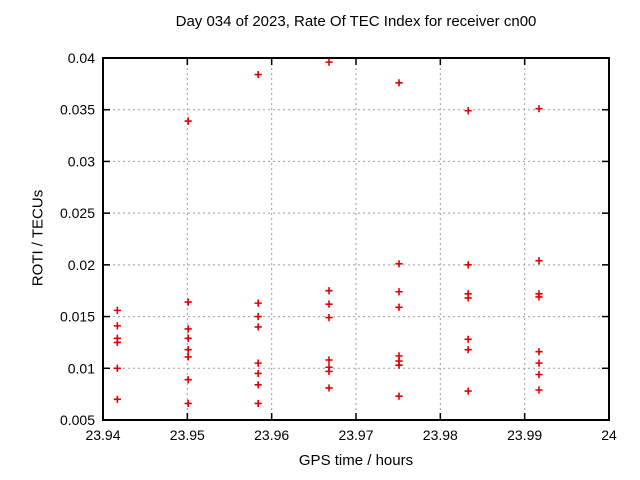  Describe the element at coordinates (102, 435) in the screenshot. I see `x-tick-label: 23.94` at that location.